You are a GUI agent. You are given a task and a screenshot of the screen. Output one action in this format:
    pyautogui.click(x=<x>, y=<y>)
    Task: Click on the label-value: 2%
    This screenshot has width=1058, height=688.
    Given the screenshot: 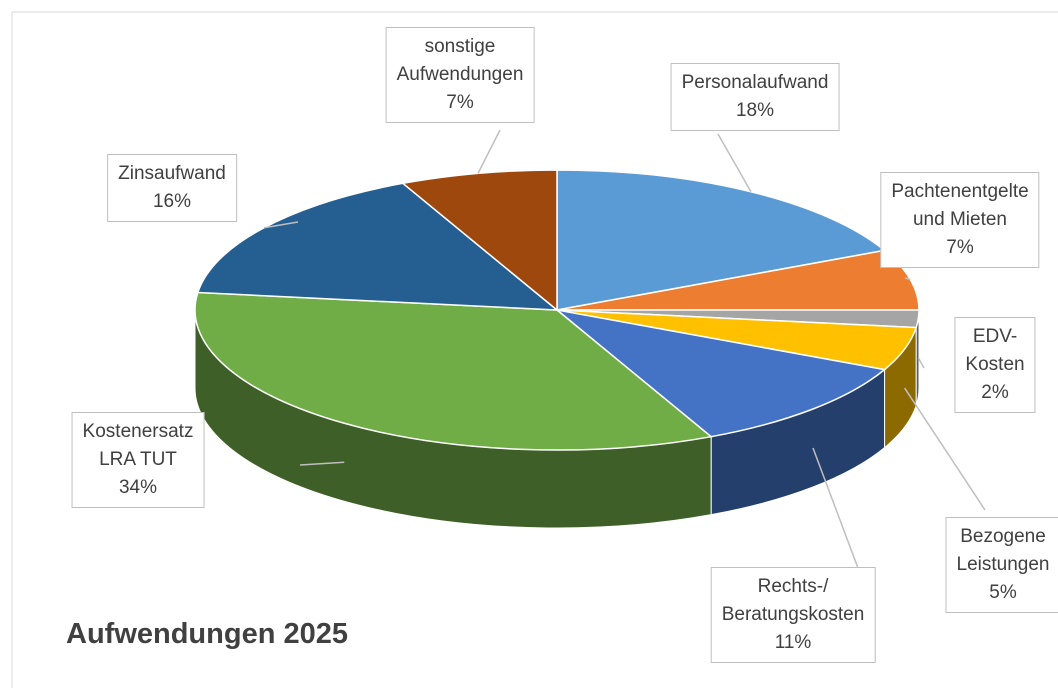 What is the action you would take?
    pyautogui.click(x=995, y=392)
    